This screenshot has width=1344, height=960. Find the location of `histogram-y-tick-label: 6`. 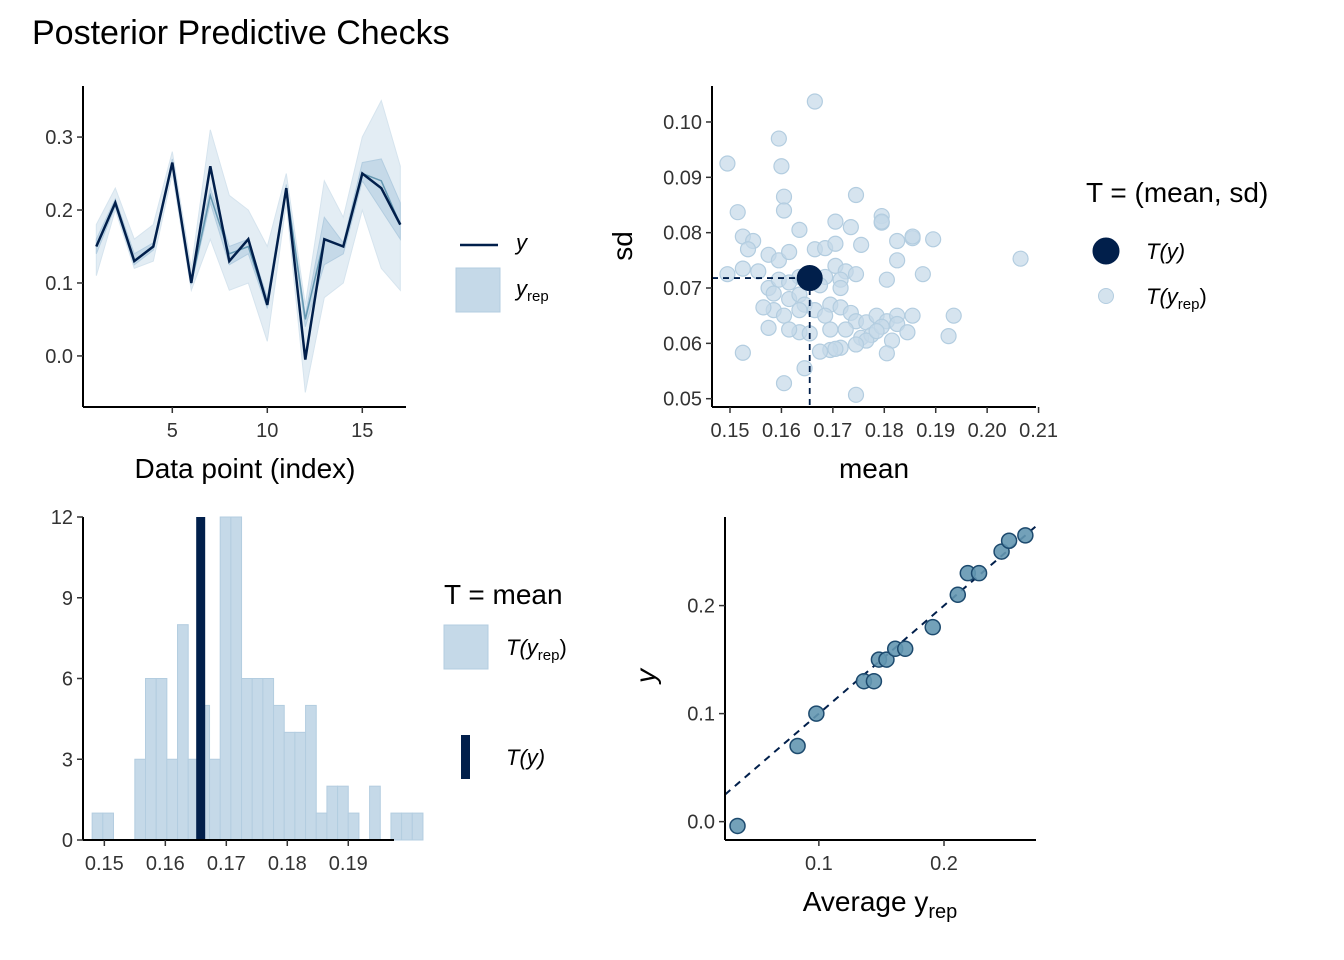

histogram-y-tick-label: 6 is located at coordinates (67, 680).